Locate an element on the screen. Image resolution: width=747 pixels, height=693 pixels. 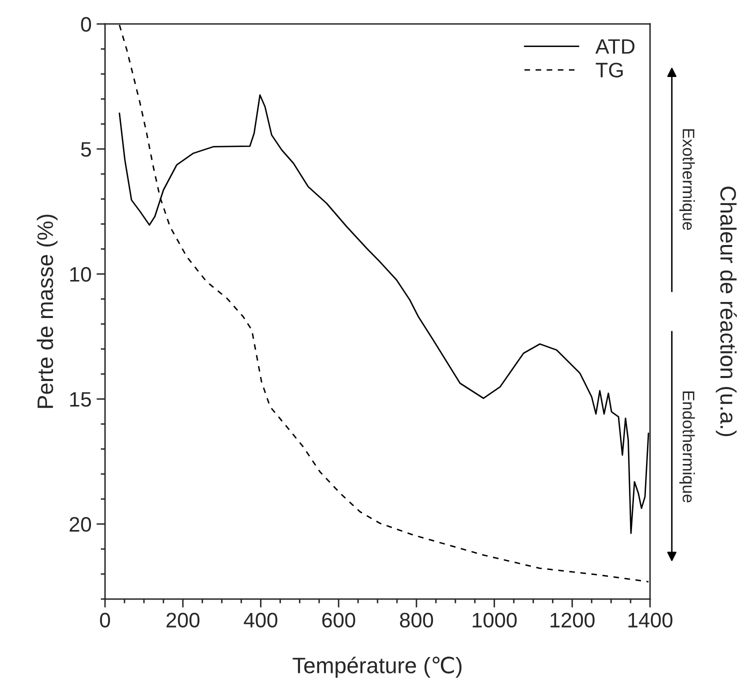
legend-label: ATD is located at coordinates (614, 46).